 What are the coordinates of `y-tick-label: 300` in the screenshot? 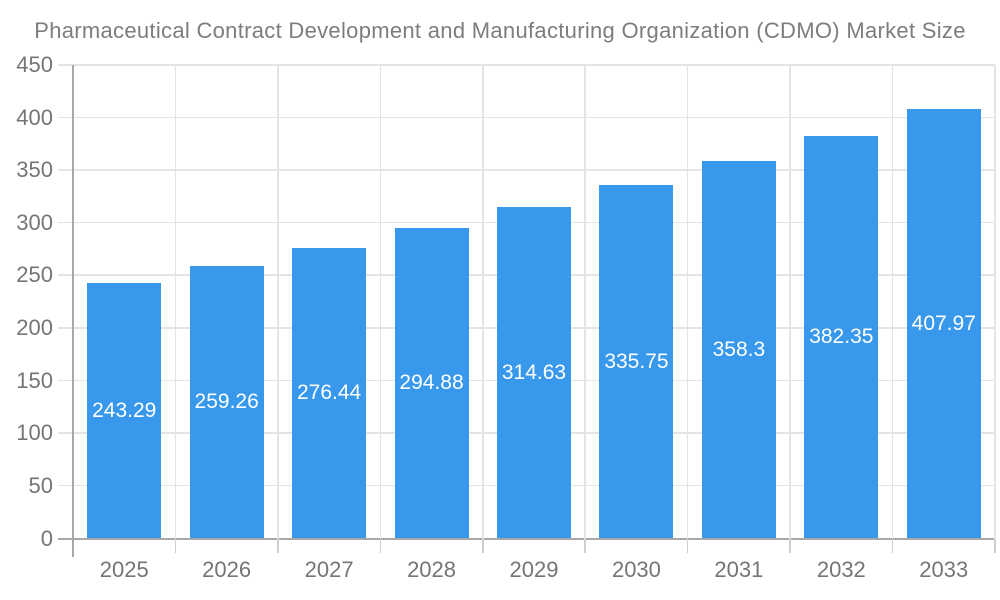 It's located at (34, 222).